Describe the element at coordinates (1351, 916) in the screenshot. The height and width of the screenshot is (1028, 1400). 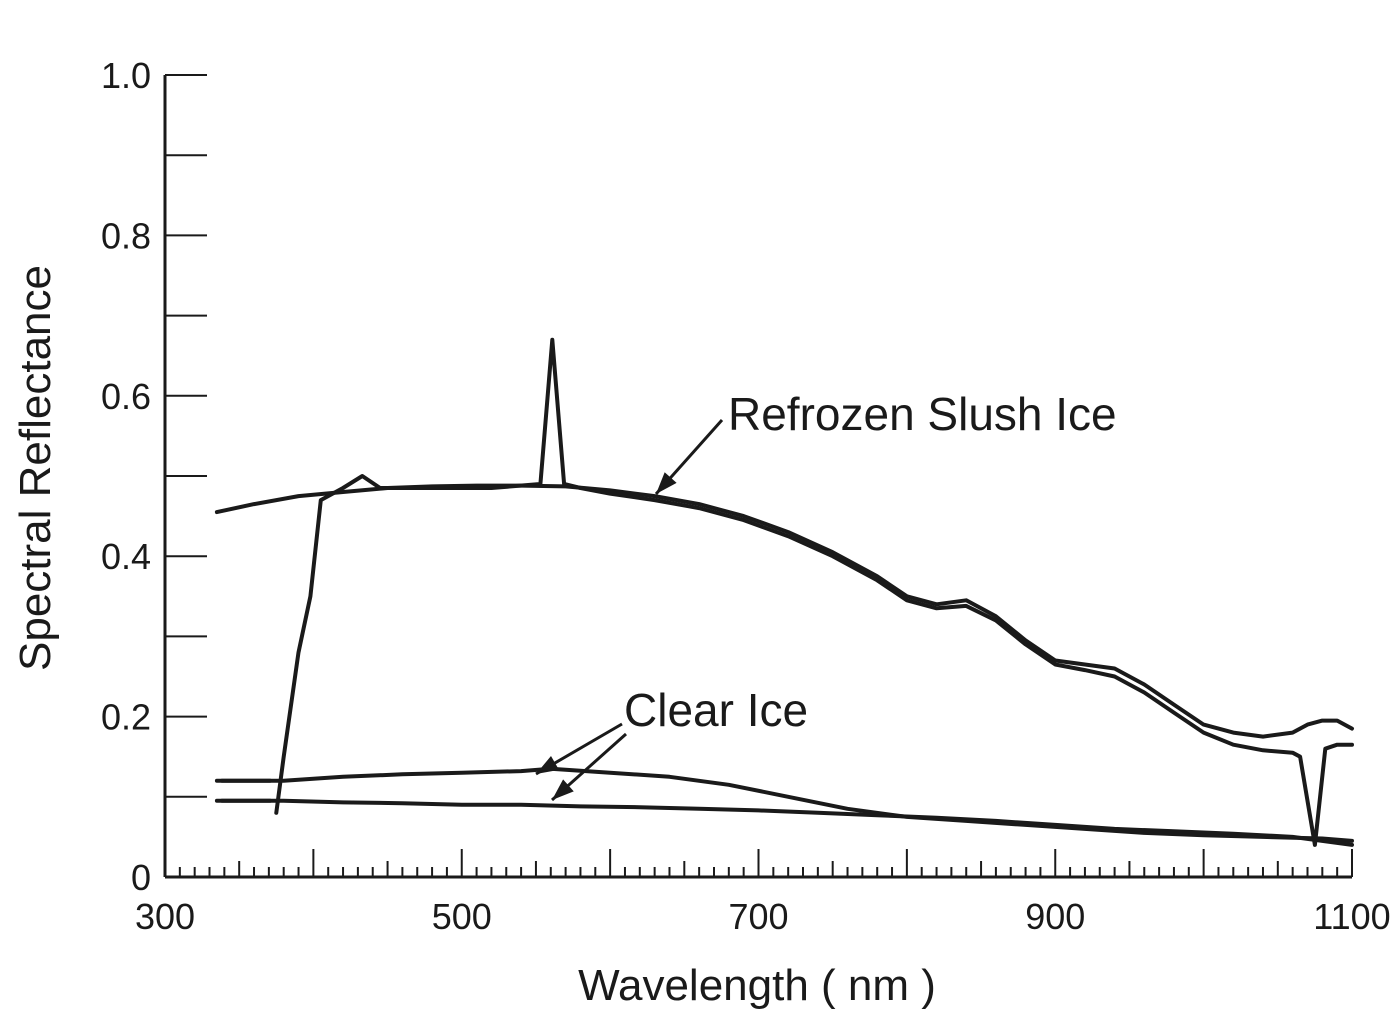
I see `x-tick-label: 1100` at that location.